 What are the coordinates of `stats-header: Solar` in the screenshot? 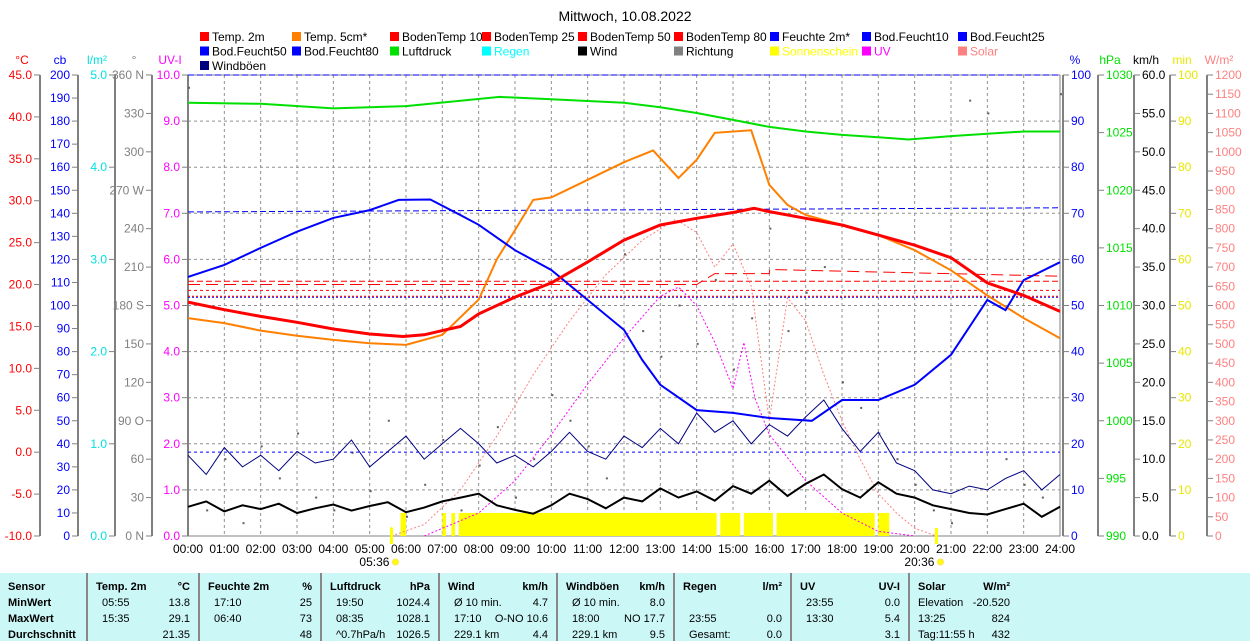 It's located at (932, 587).